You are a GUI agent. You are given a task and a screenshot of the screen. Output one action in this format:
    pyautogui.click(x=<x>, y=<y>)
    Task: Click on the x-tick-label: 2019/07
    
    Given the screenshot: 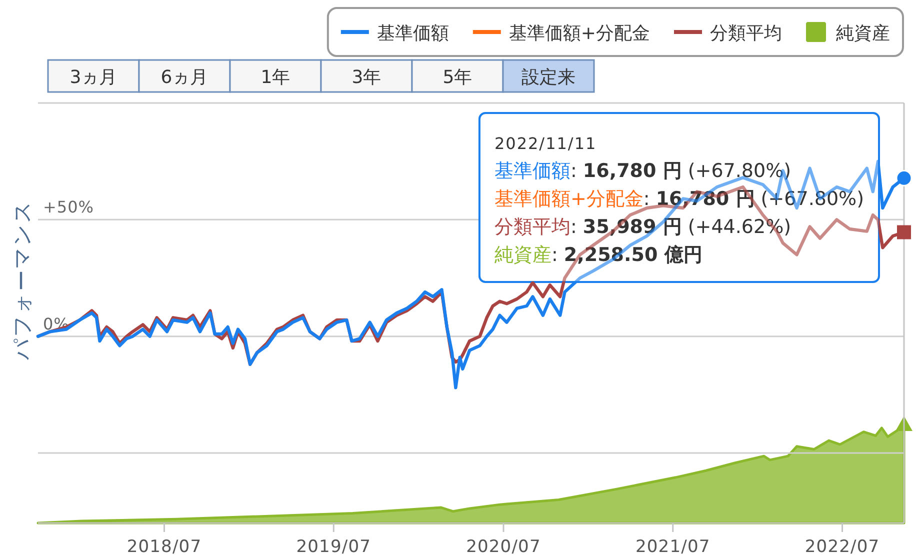 What is the action you would take?
    pyautogui.click(x=334, y=546)
    